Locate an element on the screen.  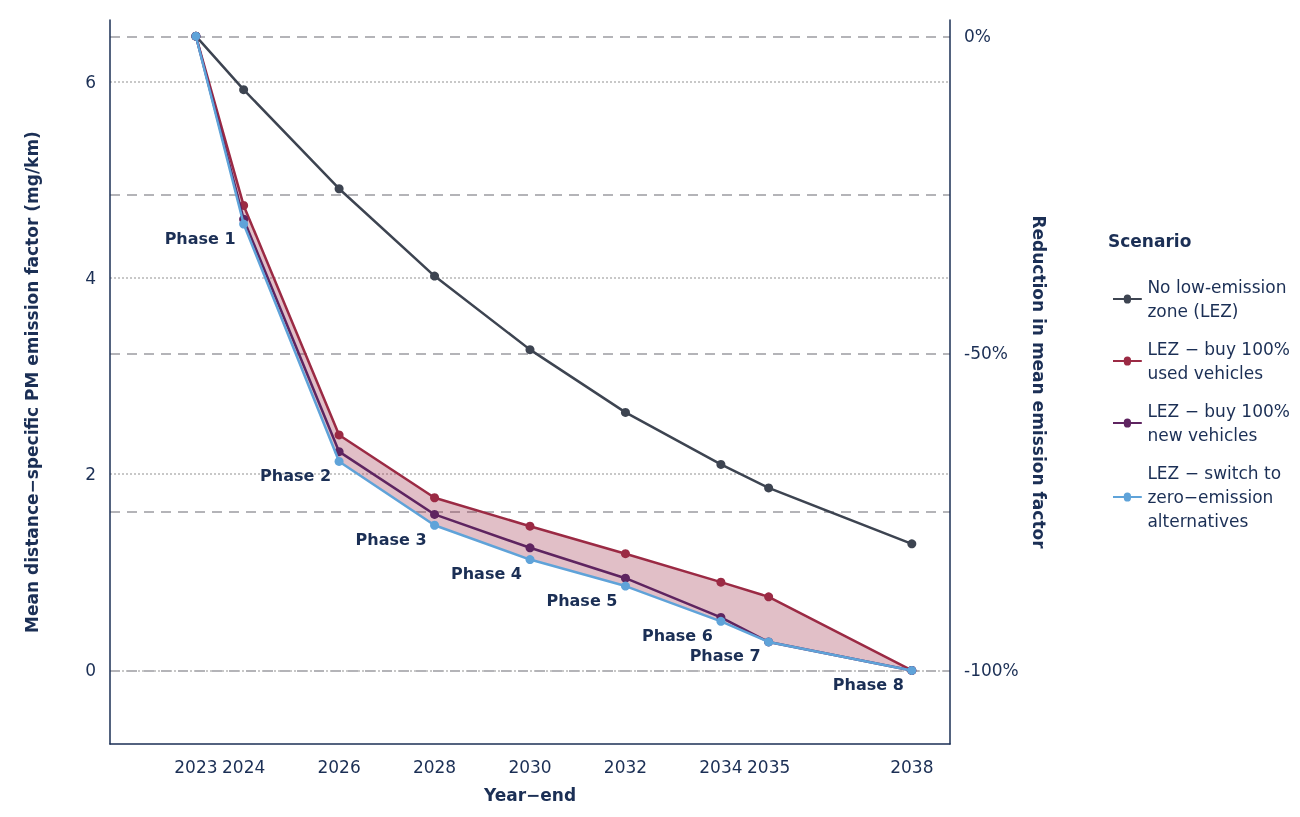
y-tick-label: 6 is located at coordinates (90, 81).